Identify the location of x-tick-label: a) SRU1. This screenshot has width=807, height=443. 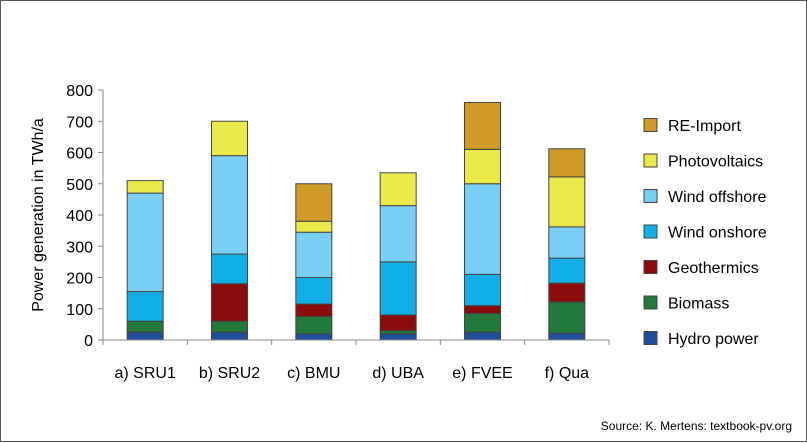
(144, 373).